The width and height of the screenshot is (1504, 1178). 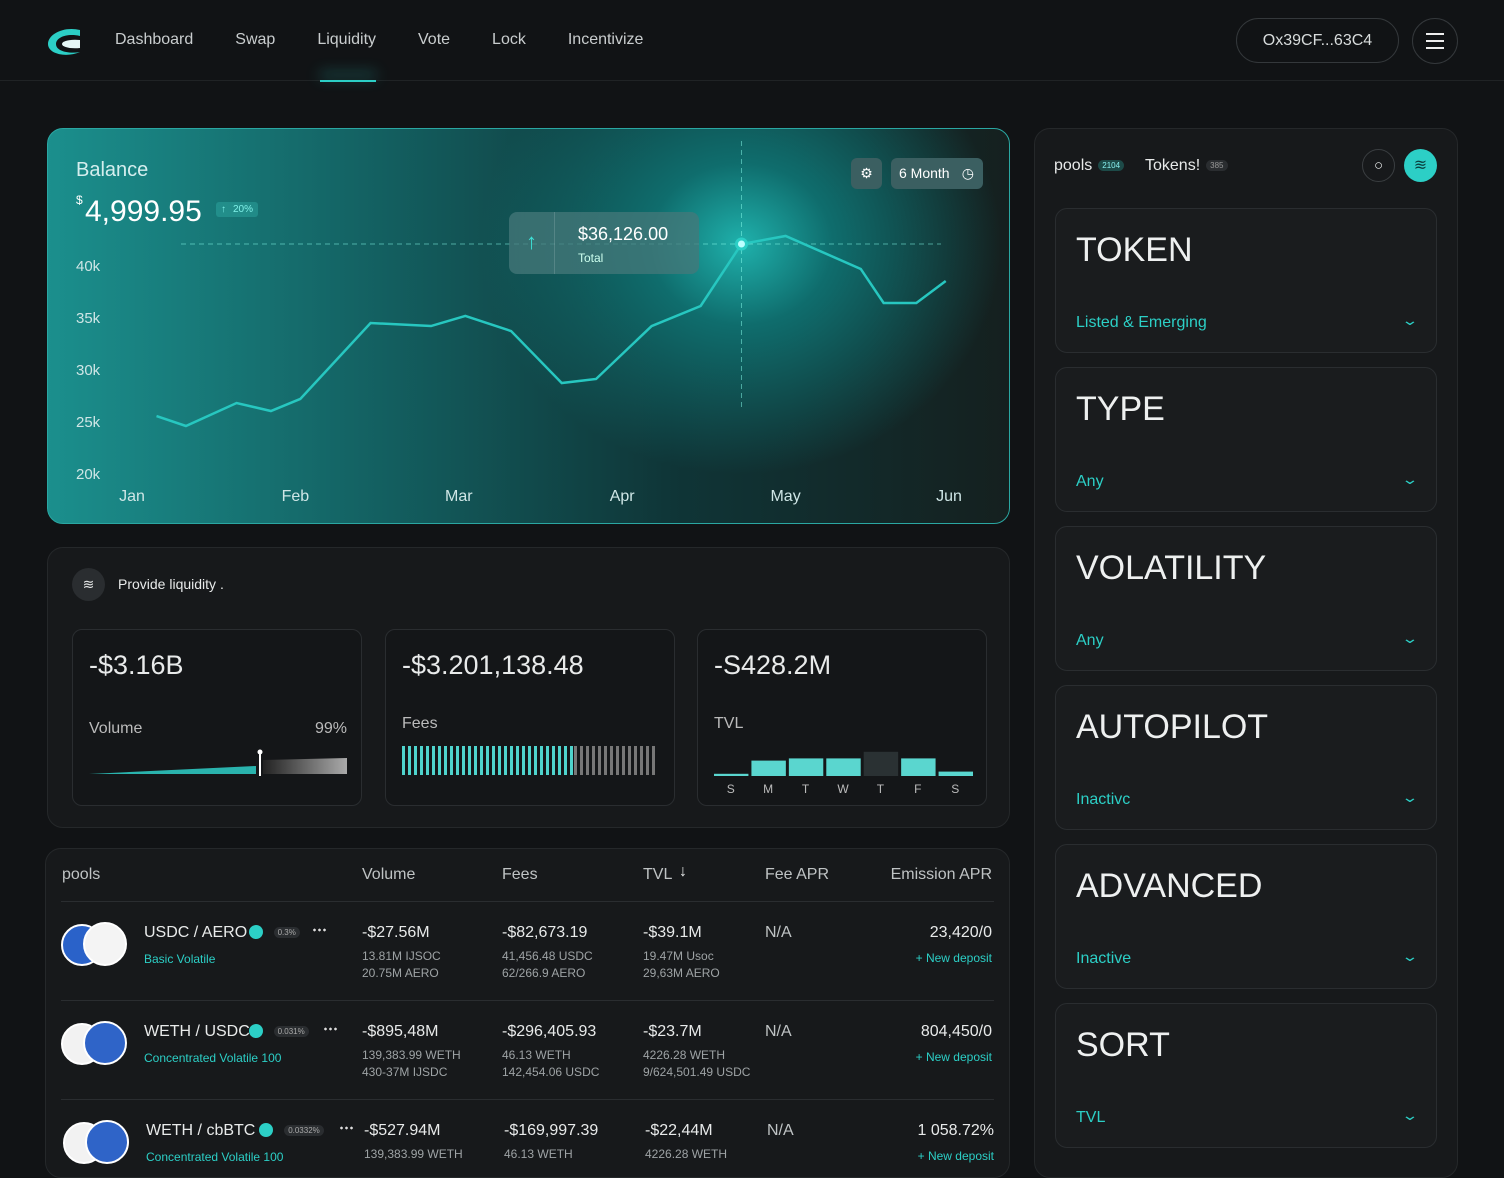 What do you see at coordinates (956, 1031) in the screenshot?
I see `emission-apr: 804,450/0` at bounding box center [956, 1031].